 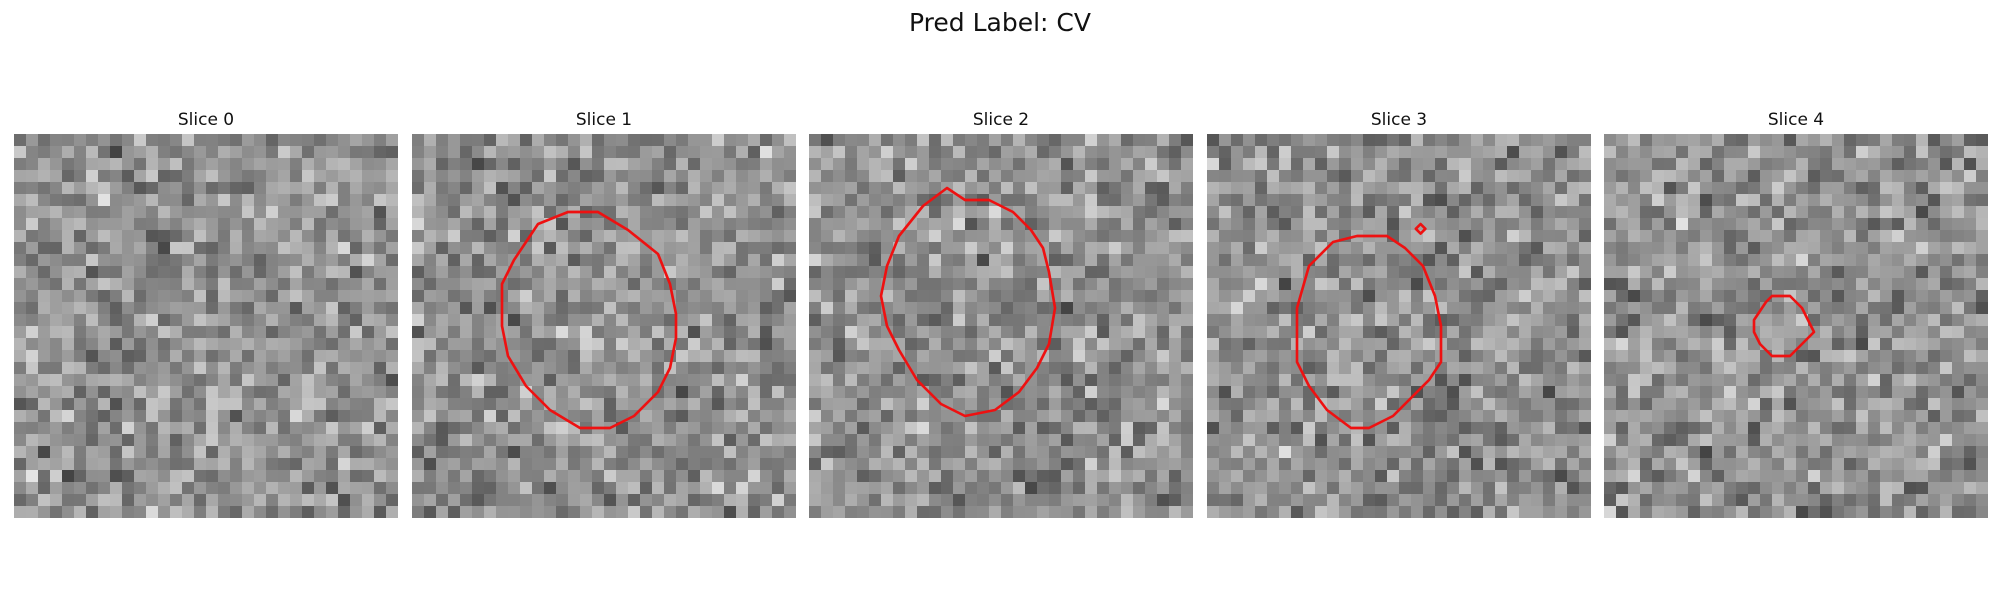 What do you see at coordinates (206, 120) in the screenshot?
I see `slice-title-0: Slice 0` at bounding box center [206, 120].